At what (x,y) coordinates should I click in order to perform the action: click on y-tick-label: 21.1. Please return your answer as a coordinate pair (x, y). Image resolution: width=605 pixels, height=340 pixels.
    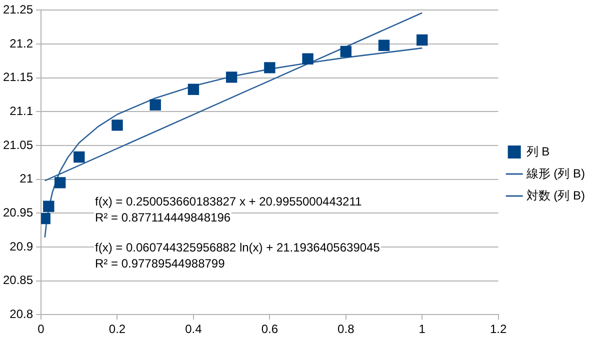
    Looking at the image, I should click on (22, 111).